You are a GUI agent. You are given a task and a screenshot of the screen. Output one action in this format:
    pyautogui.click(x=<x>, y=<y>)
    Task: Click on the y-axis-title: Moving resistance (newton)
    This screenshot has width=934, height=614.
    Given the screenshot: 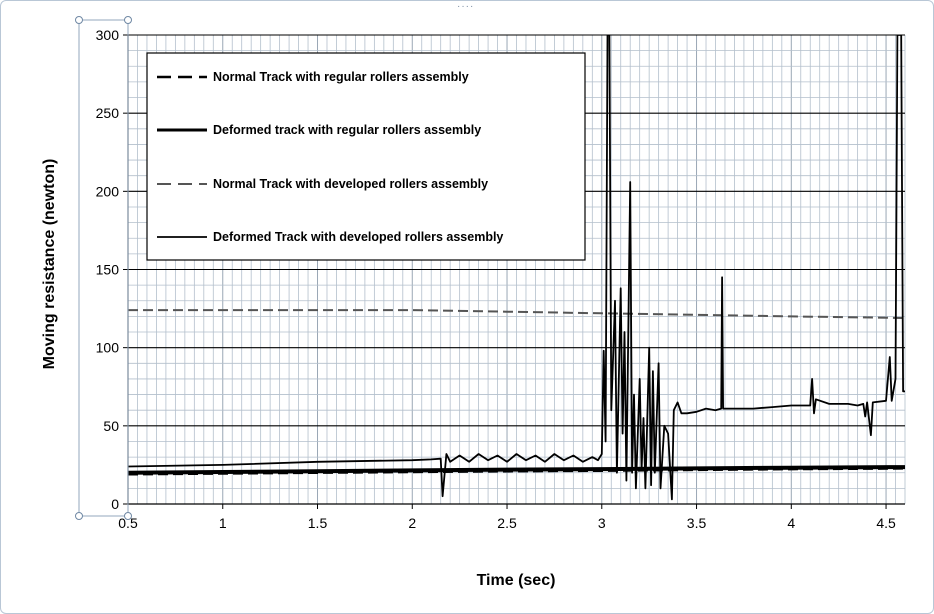 What is the action you would take?
    pyautogui.click(x=49, y=264)
    